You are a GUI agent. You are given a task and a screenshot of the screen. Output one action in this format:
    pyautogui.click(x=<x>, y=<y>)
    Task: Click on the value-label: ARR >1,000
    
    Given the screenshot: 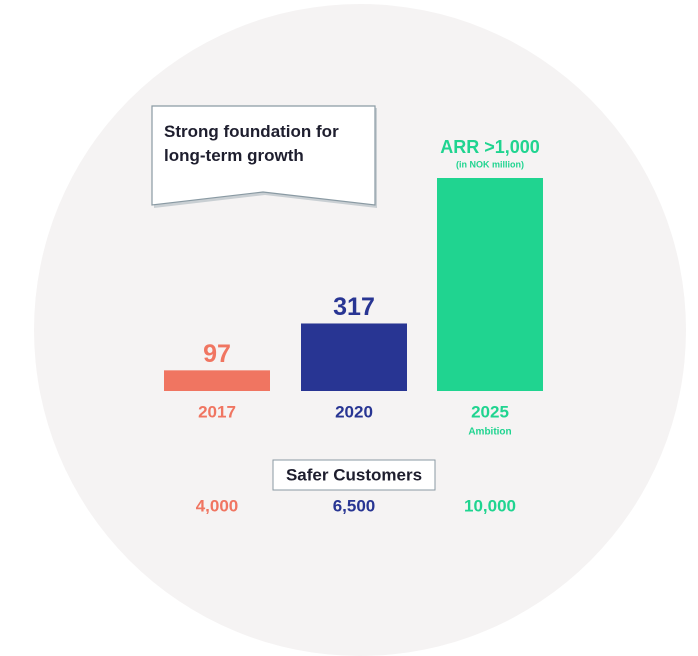 What is the action you would take?
    pyautogui.click(x=490, y=147)
    